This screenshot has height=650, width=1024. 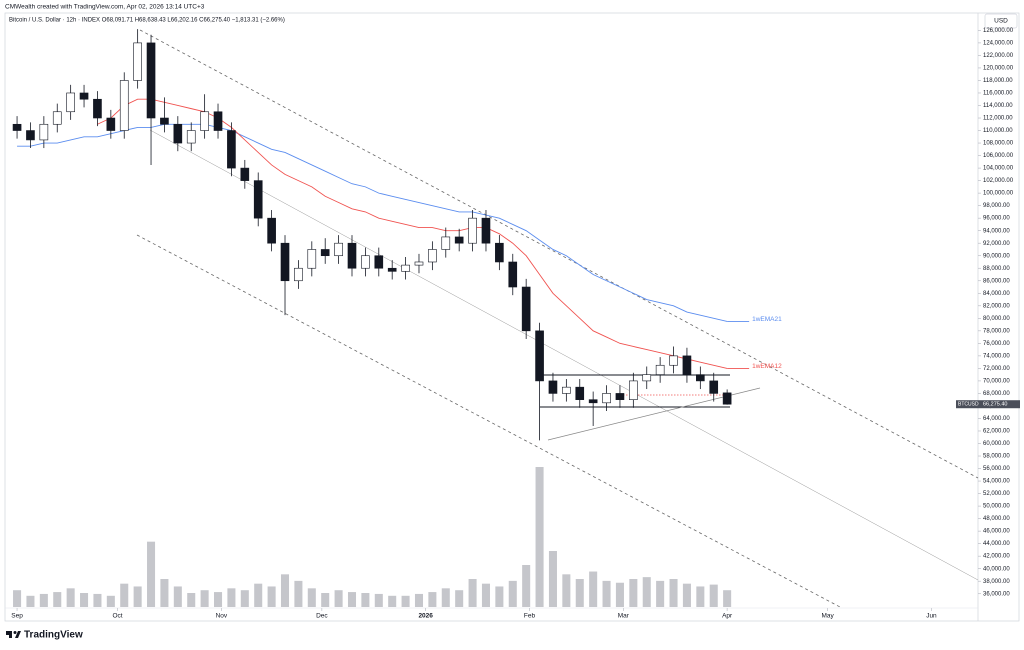 I want to click on y-tick-label: 62,000.00, so click(x=996, y=432).